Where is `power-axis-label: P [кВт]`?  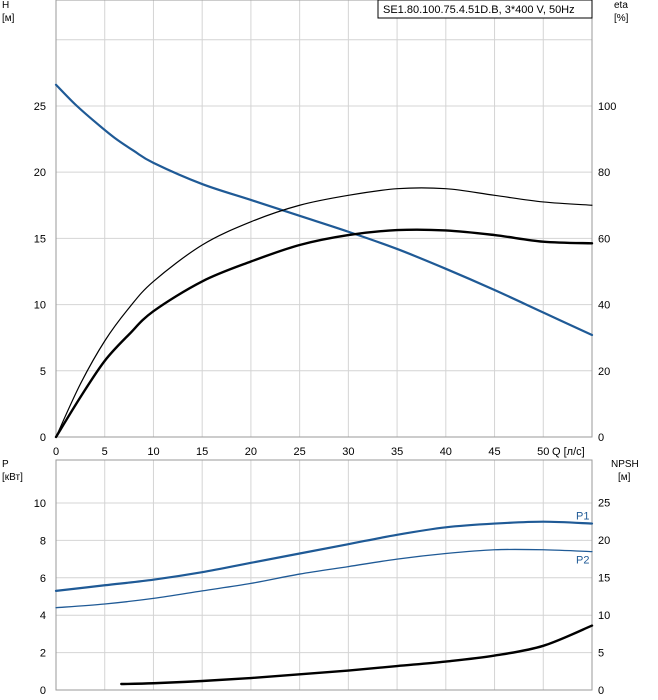 power-axis-label: P [кВт] is located at coordinates (12, 471).